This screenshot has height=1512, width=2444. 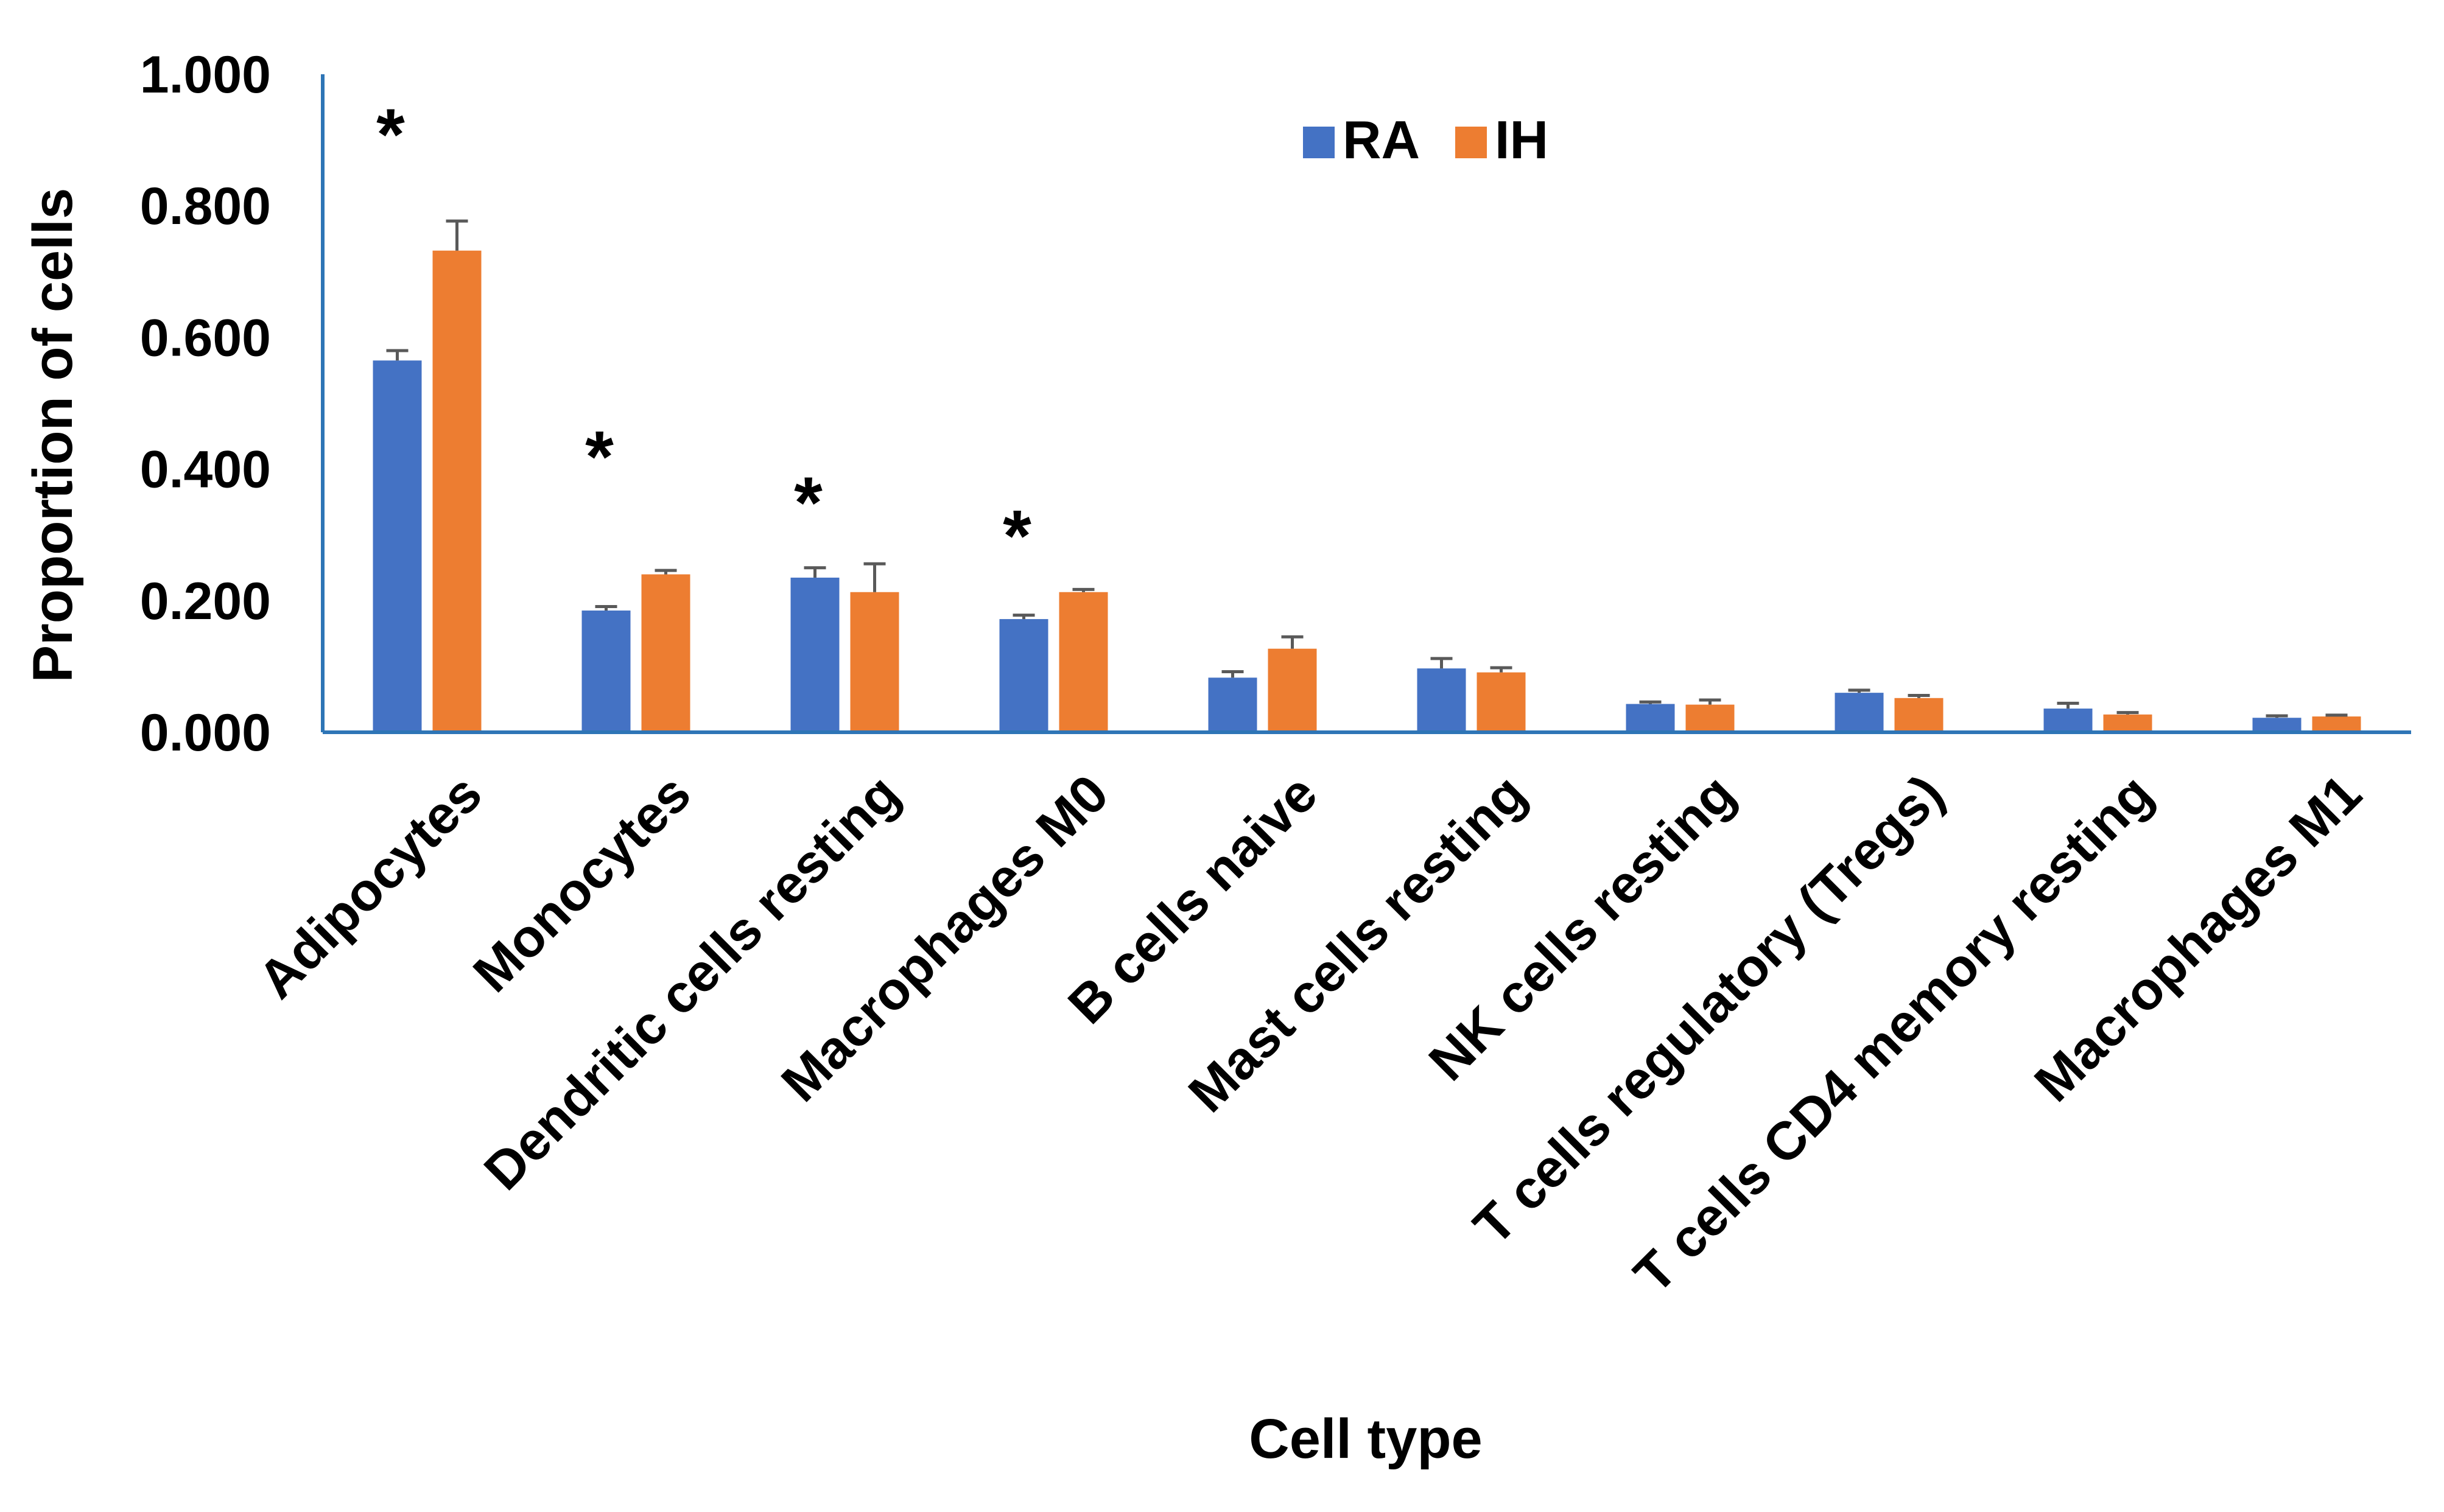 I want to click on significance-markers: * * * *, so click(x=703, y=335).